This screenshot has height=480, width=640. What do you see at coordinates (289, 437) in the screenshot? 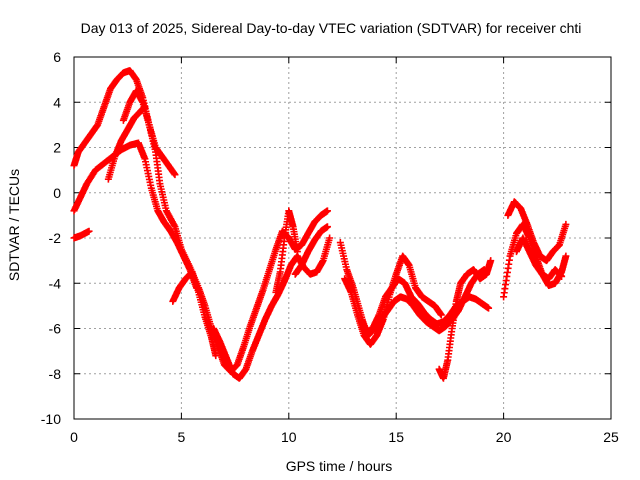
I see `x-tick-label: 10` at bounding box center [289, 437].